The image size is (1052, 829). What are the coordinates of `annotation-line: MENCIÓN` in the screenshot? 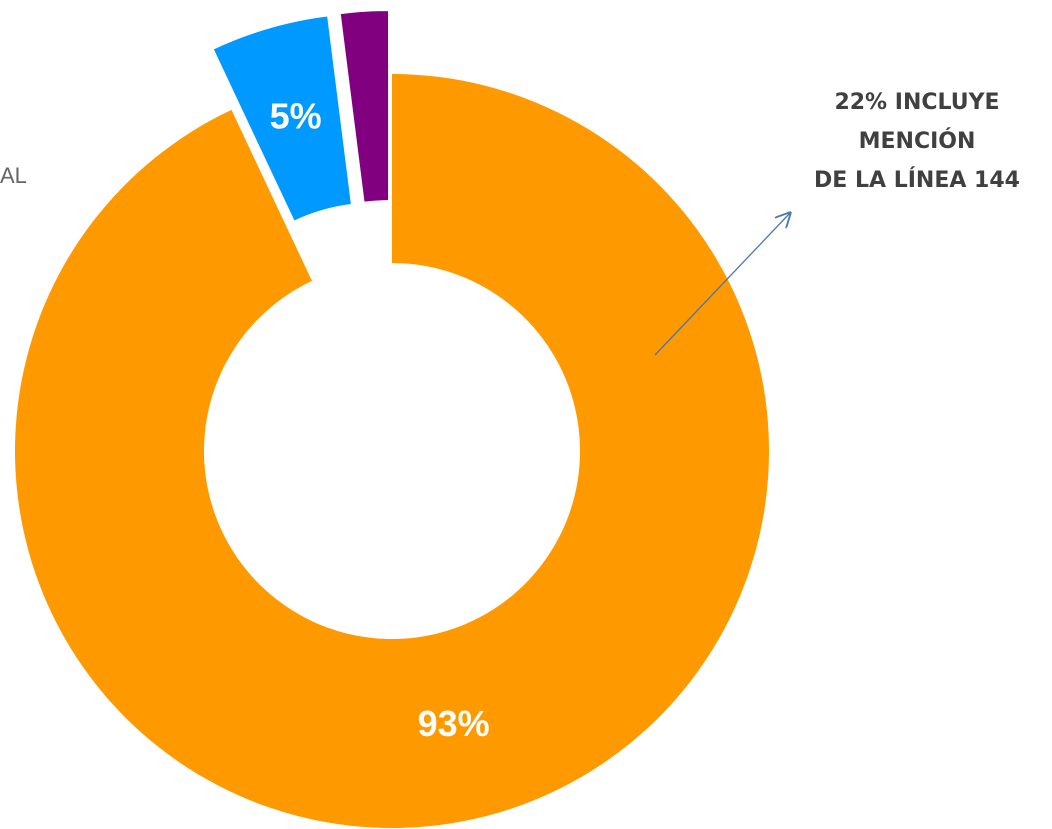 It's located at (917, 141).